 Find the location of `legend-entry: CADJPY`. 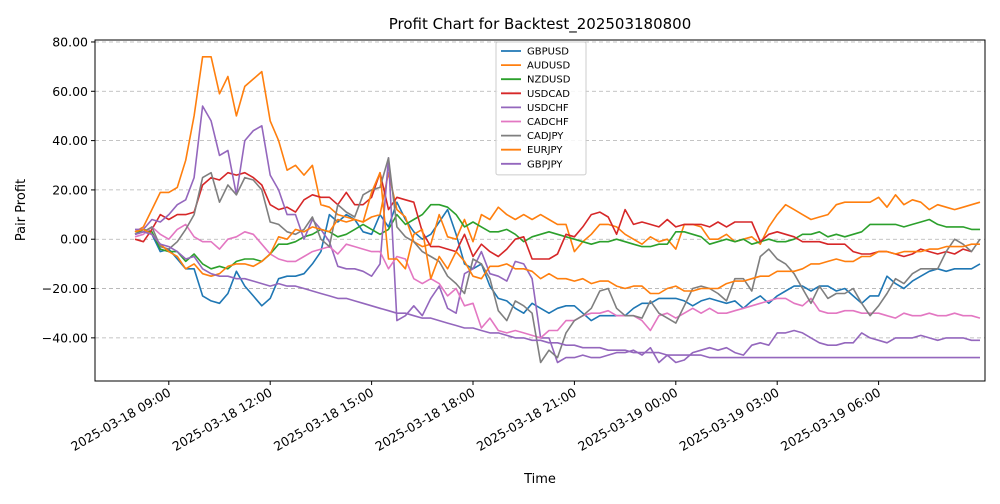

legend-entry: CADJPY is located at coordinates (545, 136).